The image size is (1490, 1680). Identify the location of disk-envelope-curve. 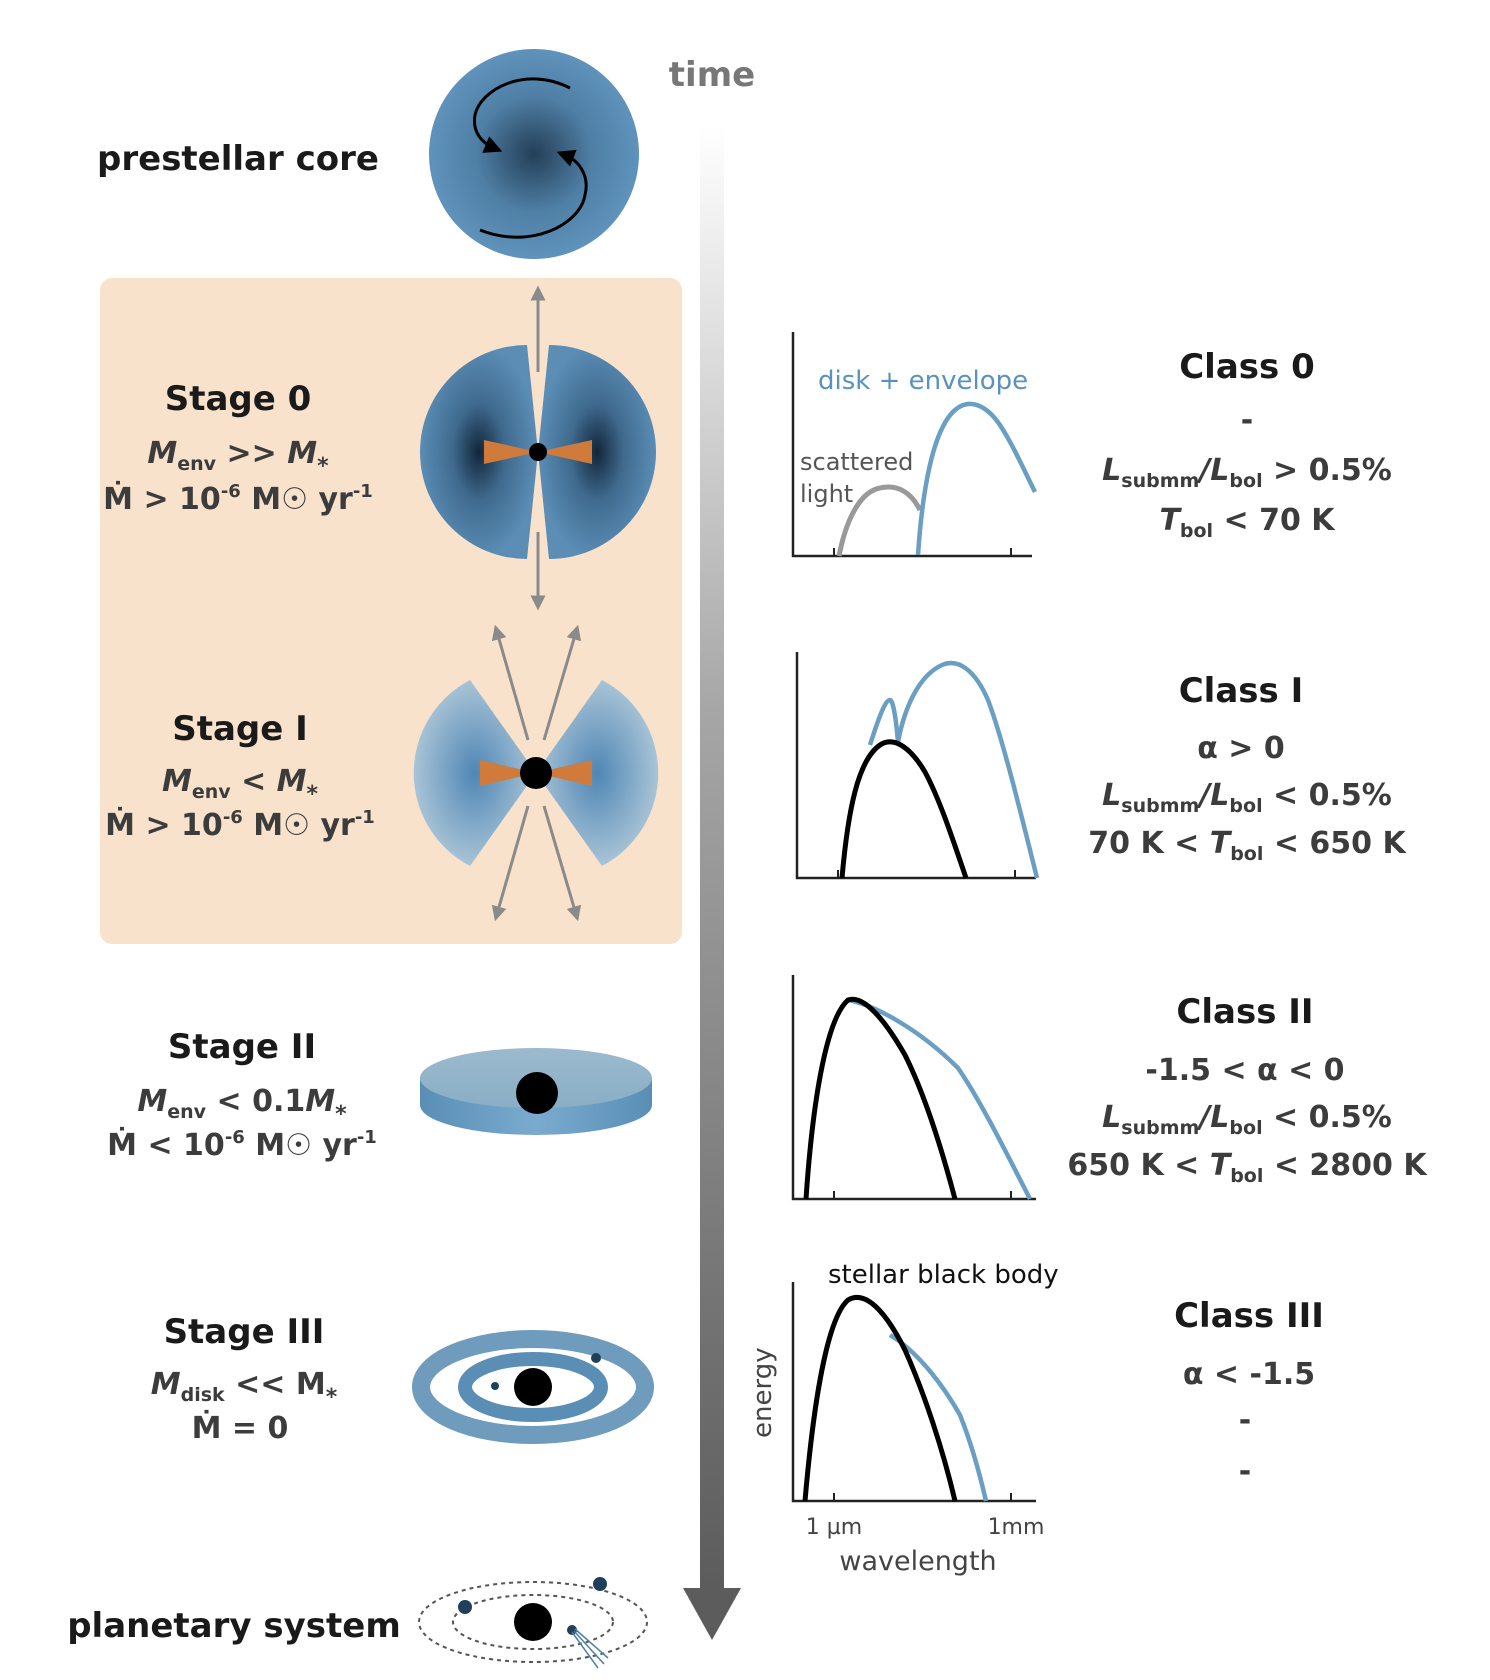
(976, 478).